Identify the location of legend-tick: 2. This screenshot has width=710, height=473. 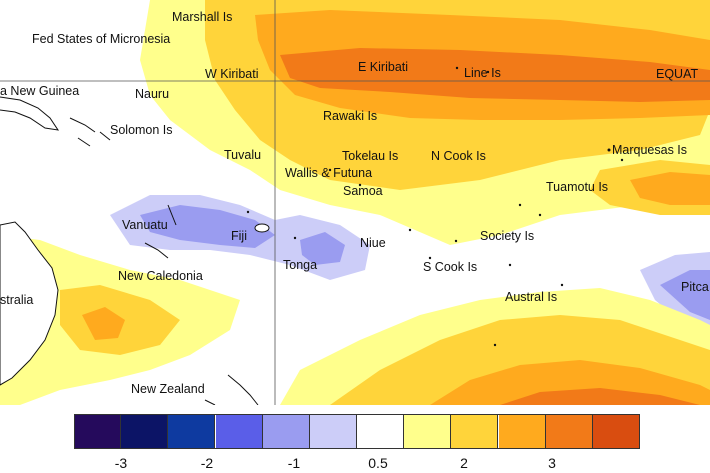
(464, 463).